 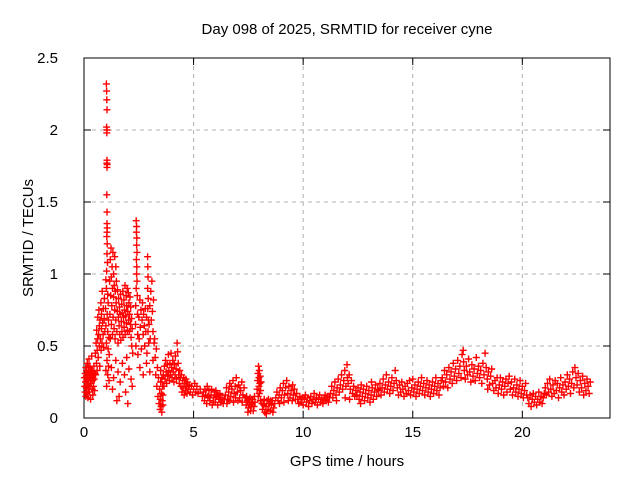 I want to click on y-tick-label: 1, so click(x=54, y=274).